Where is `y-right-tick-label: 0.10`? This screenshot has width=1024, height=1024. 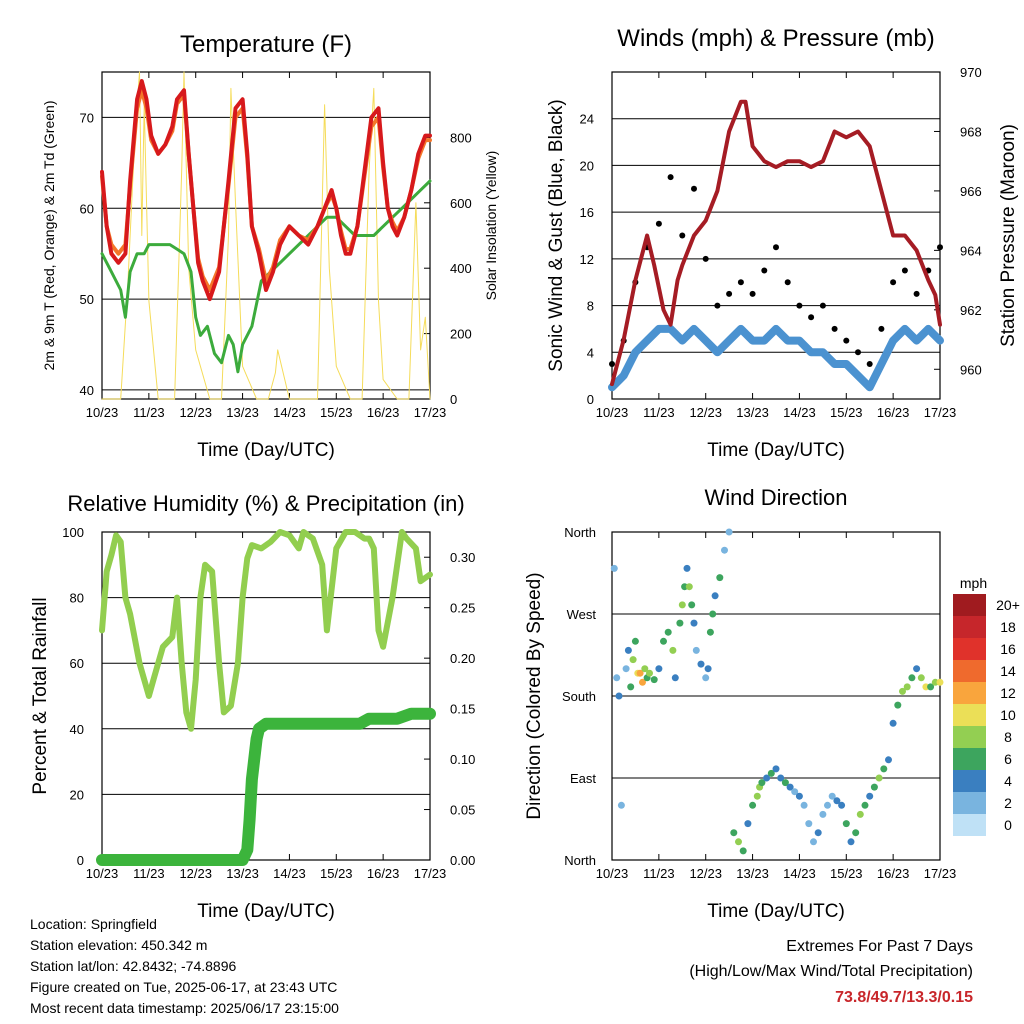
y-right-tick-label: 0.10 is located at coordinates (462, 759).